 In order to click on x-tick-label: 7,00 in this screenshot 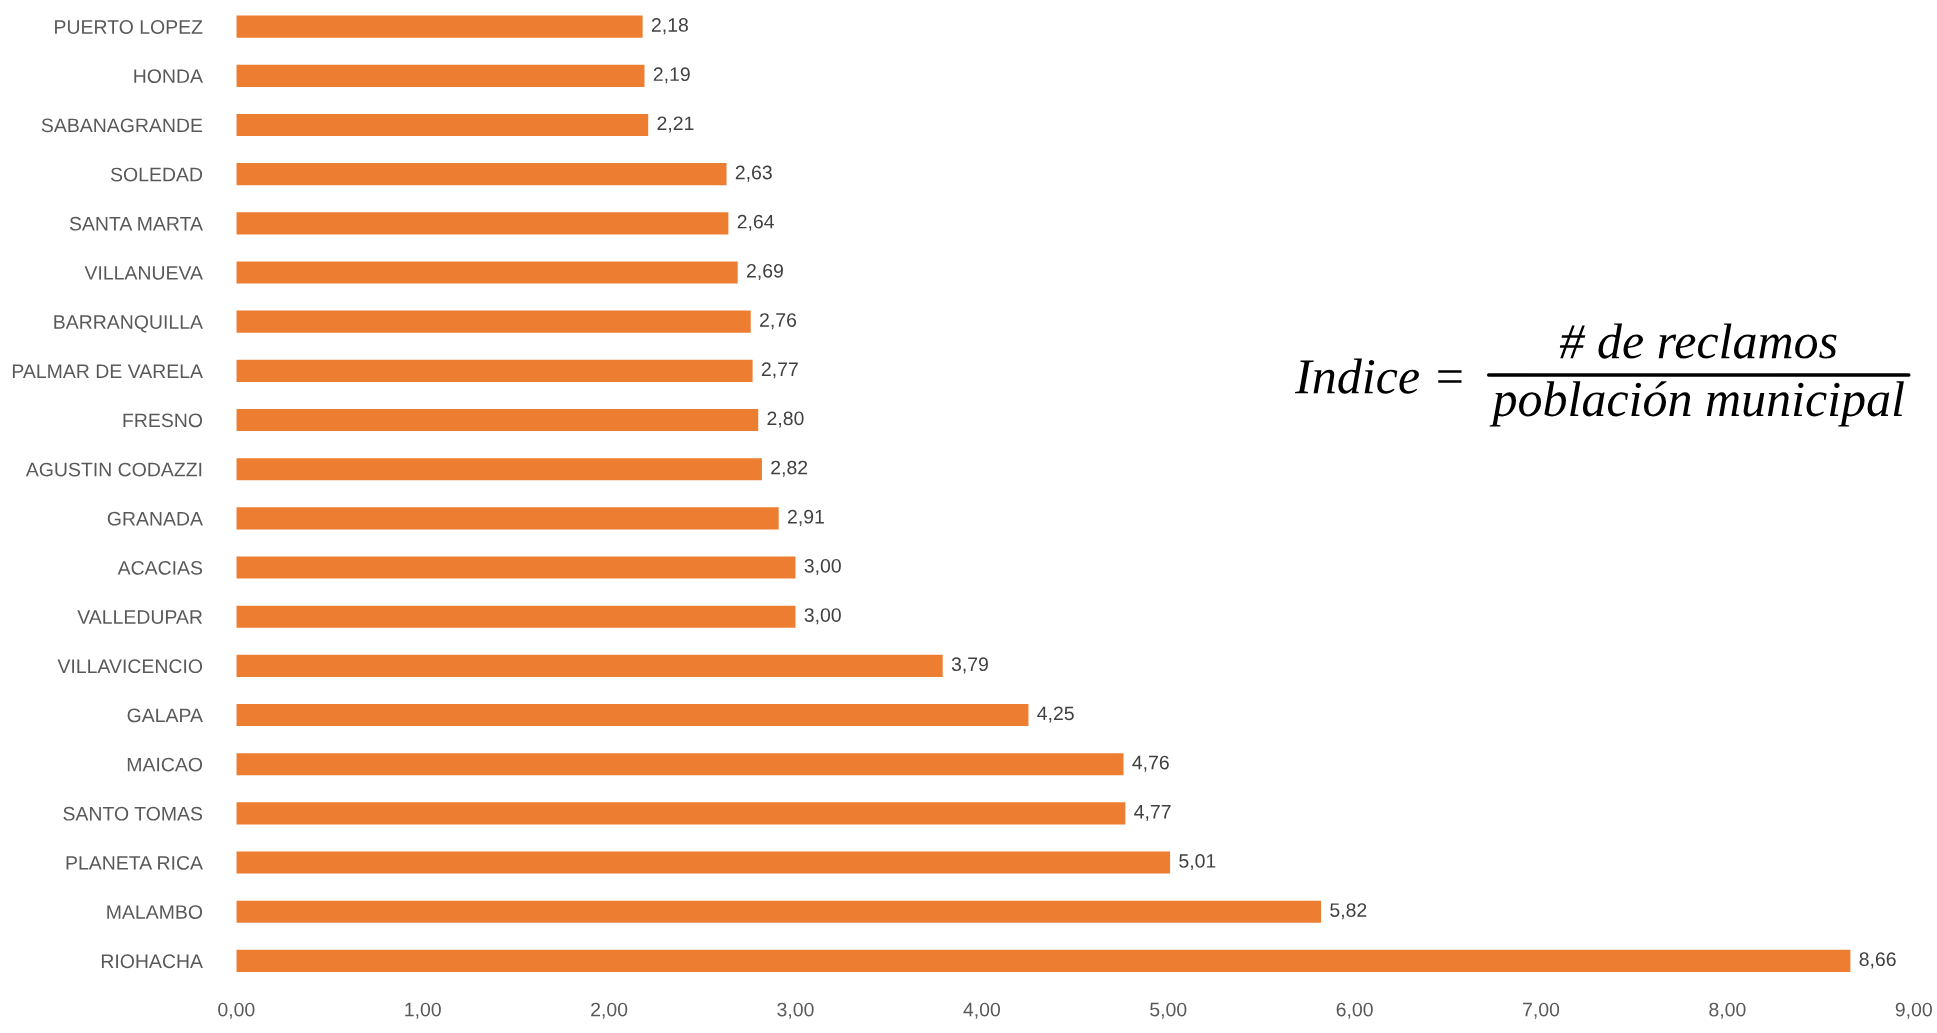, I will do `click(1541, 1010)`.